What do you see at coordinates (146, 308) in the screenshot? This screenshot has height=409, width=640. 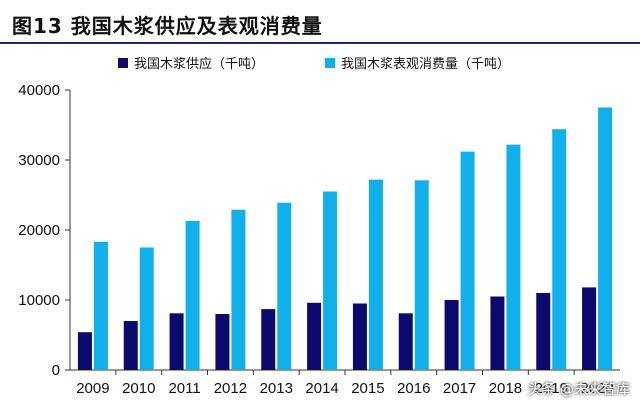 I see `bar-consumption-2010` at bounding box center [146, 308].